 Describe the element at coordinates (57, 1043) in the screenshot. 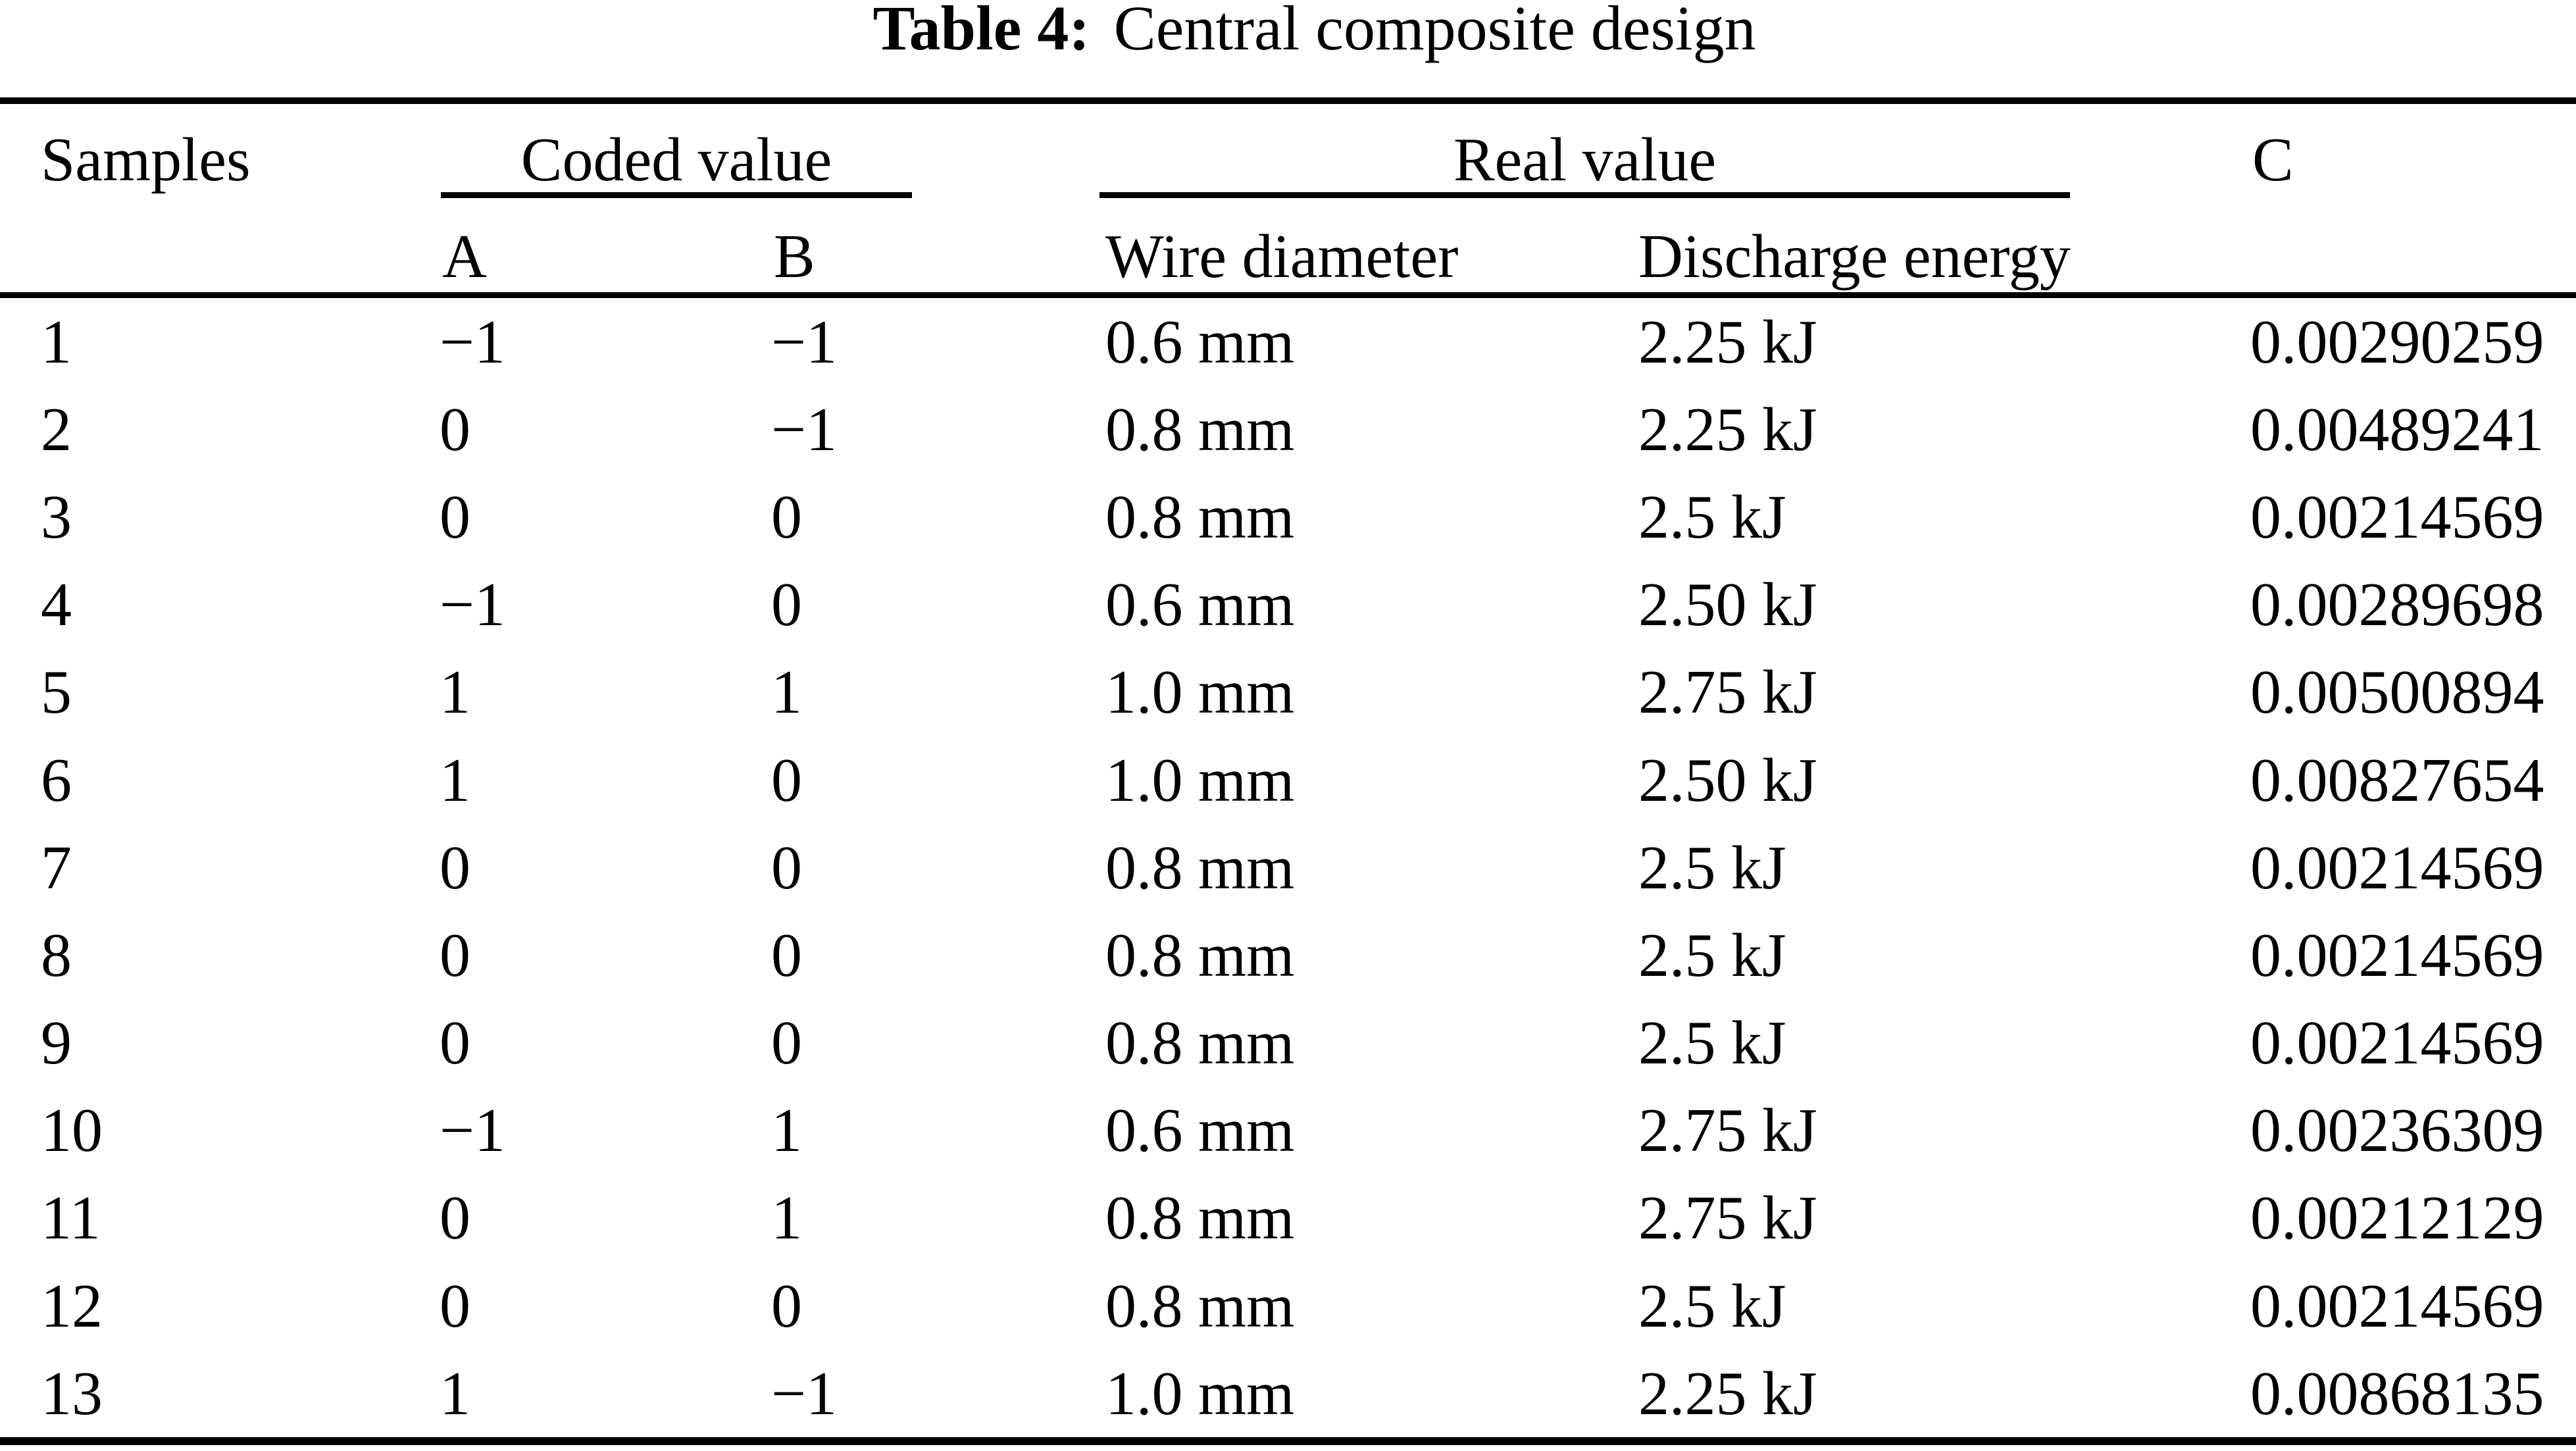

I see `cell-sample: 9` at that location.